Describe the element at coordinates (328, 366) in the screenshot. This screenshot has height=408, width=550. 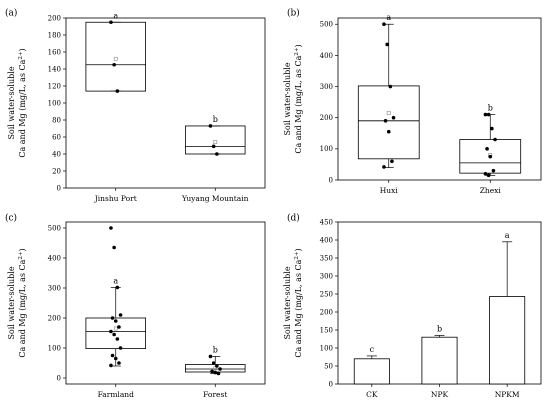
I see `y-tick-label: 50` at that location.